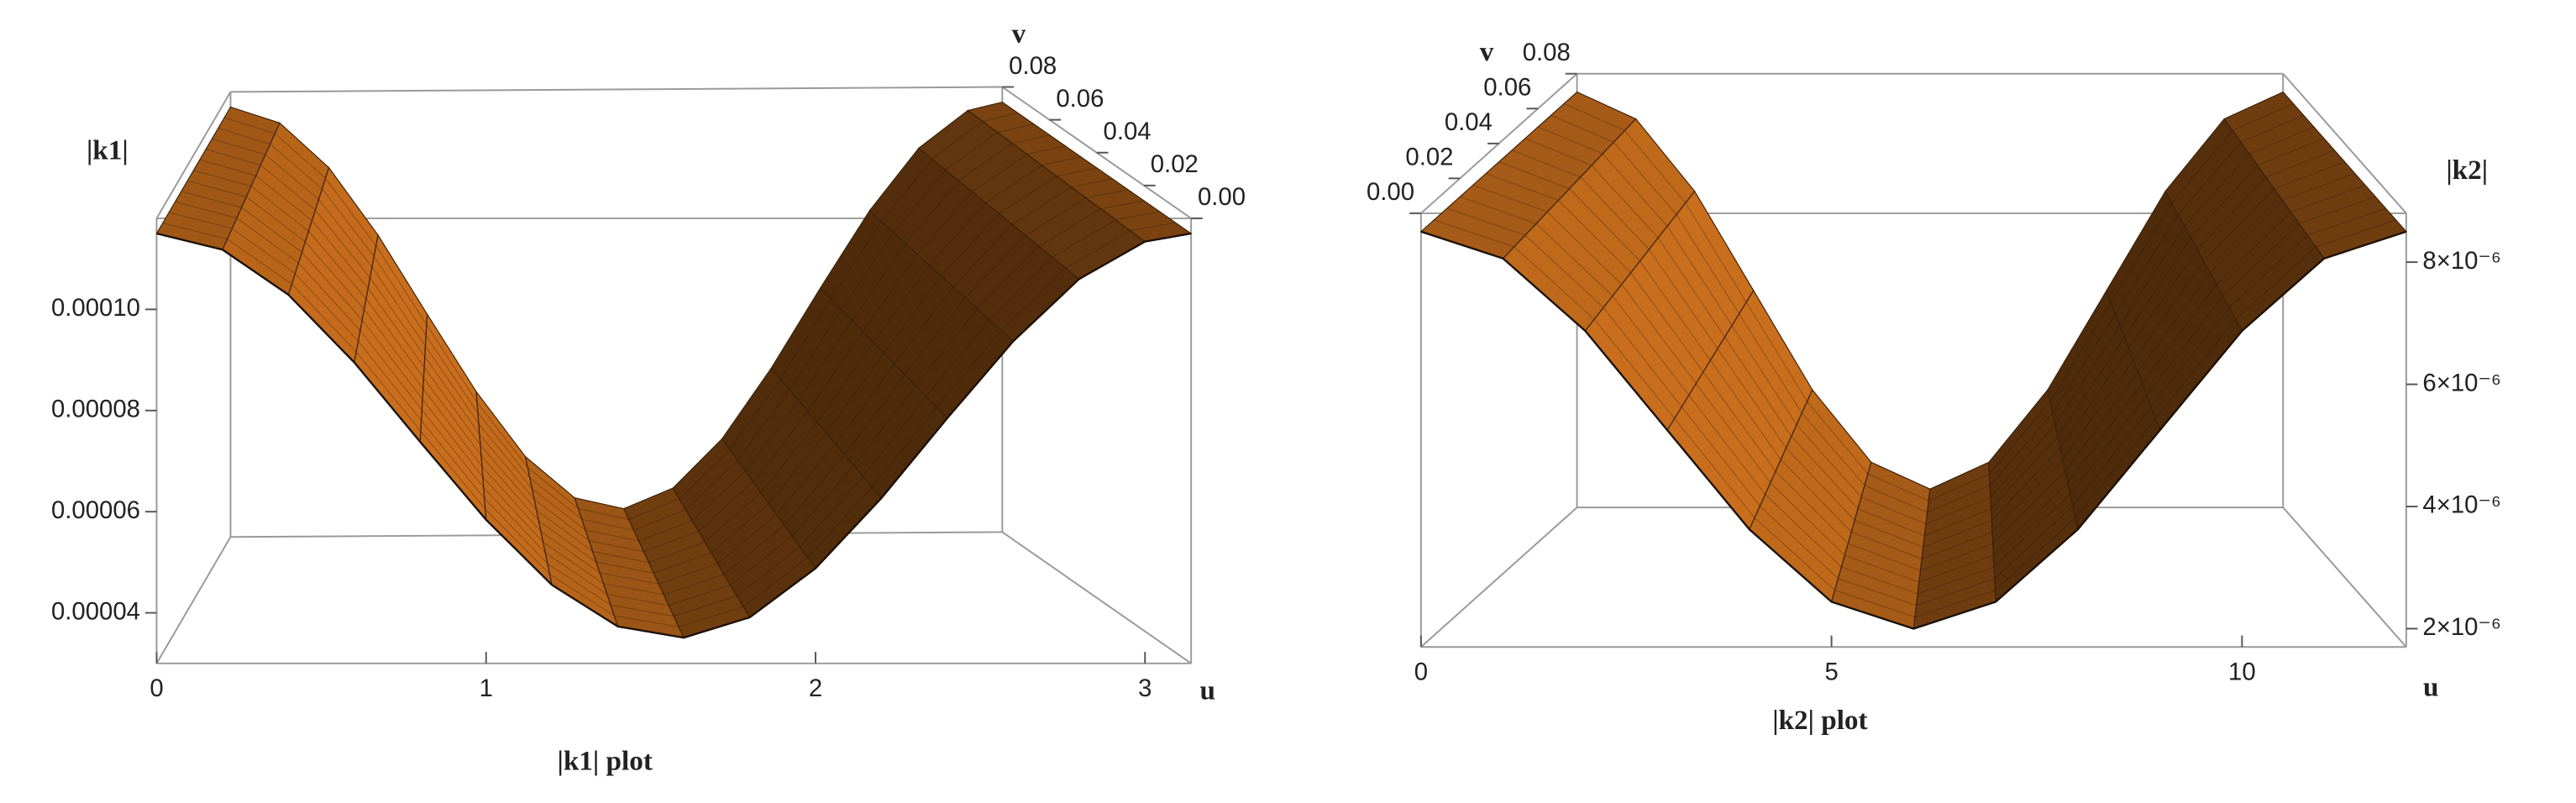 This screenshot has height=803, width=2576. Describe the element at coordinates (486, 688) in the screenshot. I see `u-tick-label: 1` at that location.